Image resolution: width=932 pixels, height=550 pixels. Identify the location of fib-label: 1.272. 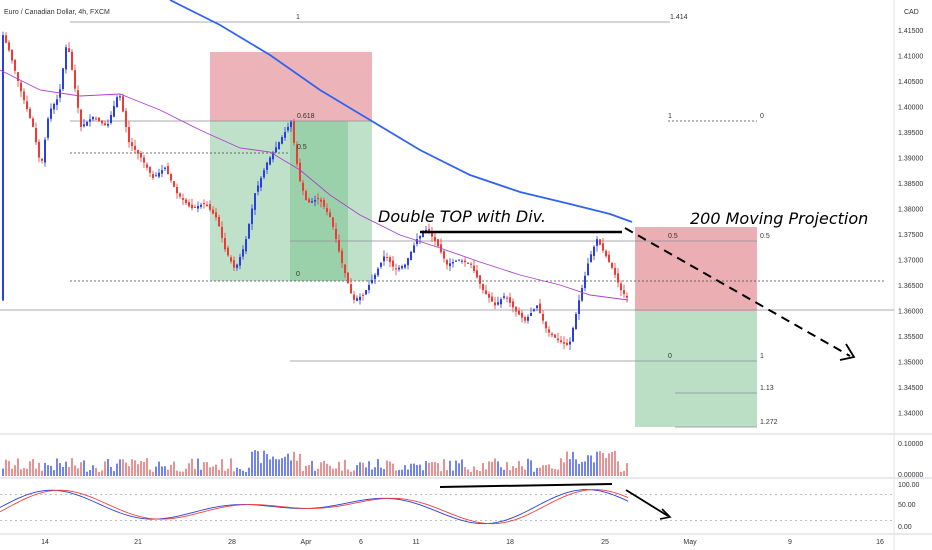
(769, 422).